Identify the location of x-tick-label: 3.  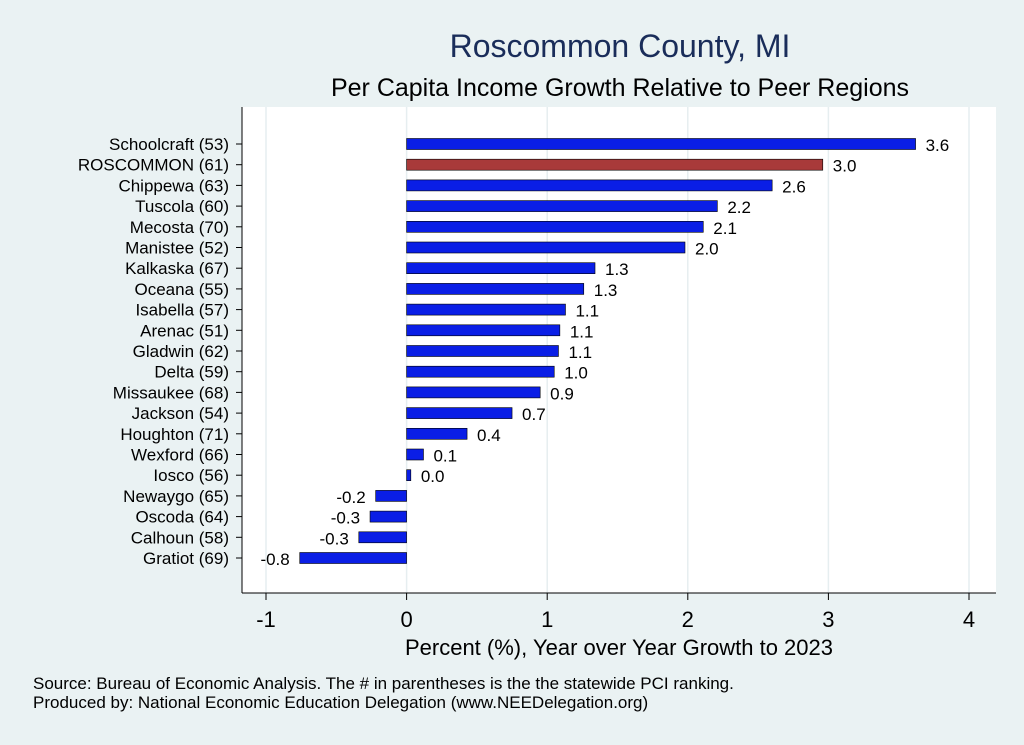
(828, 619).